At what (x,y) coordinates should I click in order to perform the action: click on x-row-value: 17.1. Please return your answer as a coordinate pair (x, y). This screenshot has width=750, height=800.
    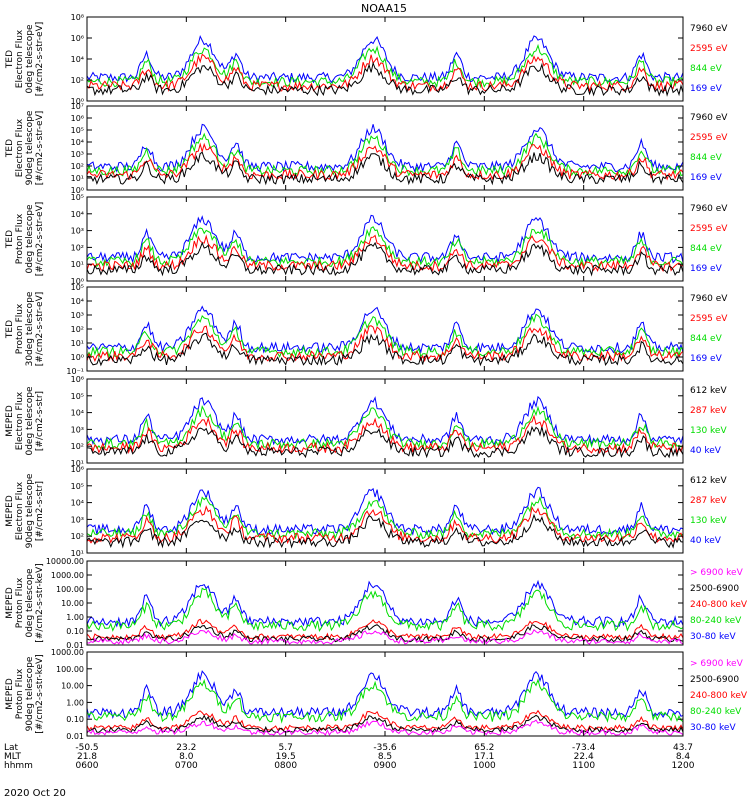
    Looking at the image, I should click on (484, 757).